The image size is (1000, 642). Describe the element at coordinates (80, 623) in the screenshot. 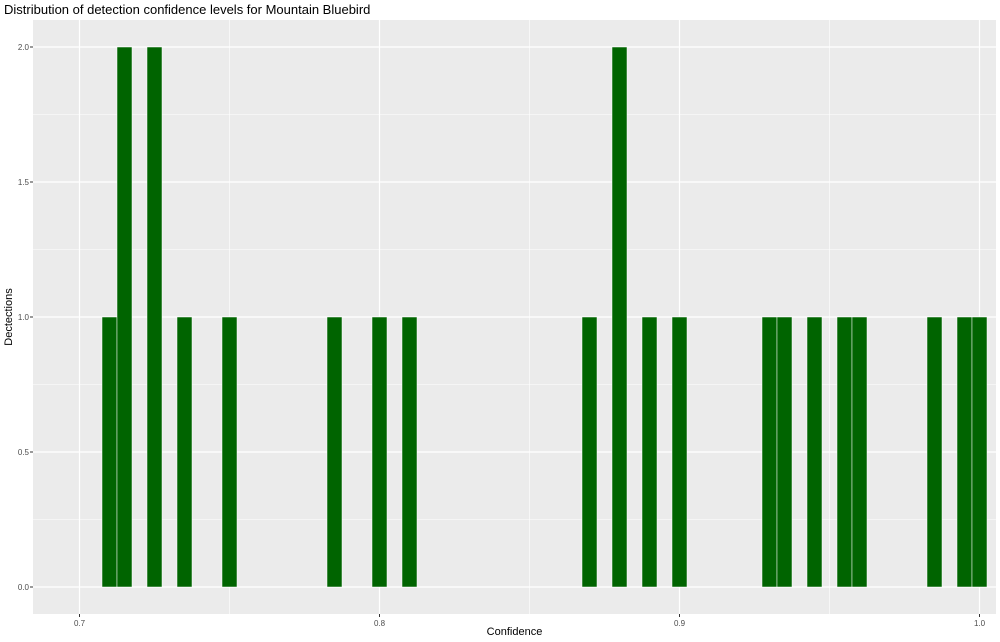

I see `x-tick-label: 0.7` at that location.